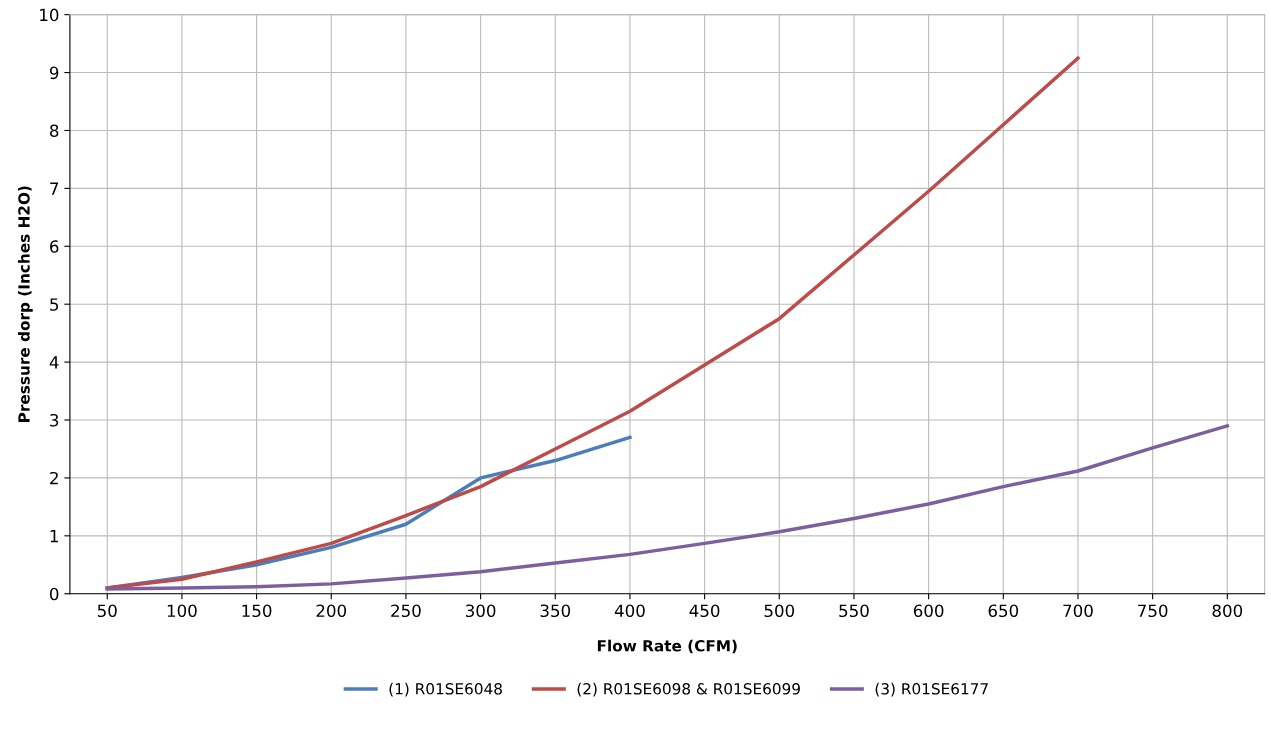 Image resolution: width=1271 pixels, height=733 pixels. I want to click on x-tick-label: 150, so click(257, 611).